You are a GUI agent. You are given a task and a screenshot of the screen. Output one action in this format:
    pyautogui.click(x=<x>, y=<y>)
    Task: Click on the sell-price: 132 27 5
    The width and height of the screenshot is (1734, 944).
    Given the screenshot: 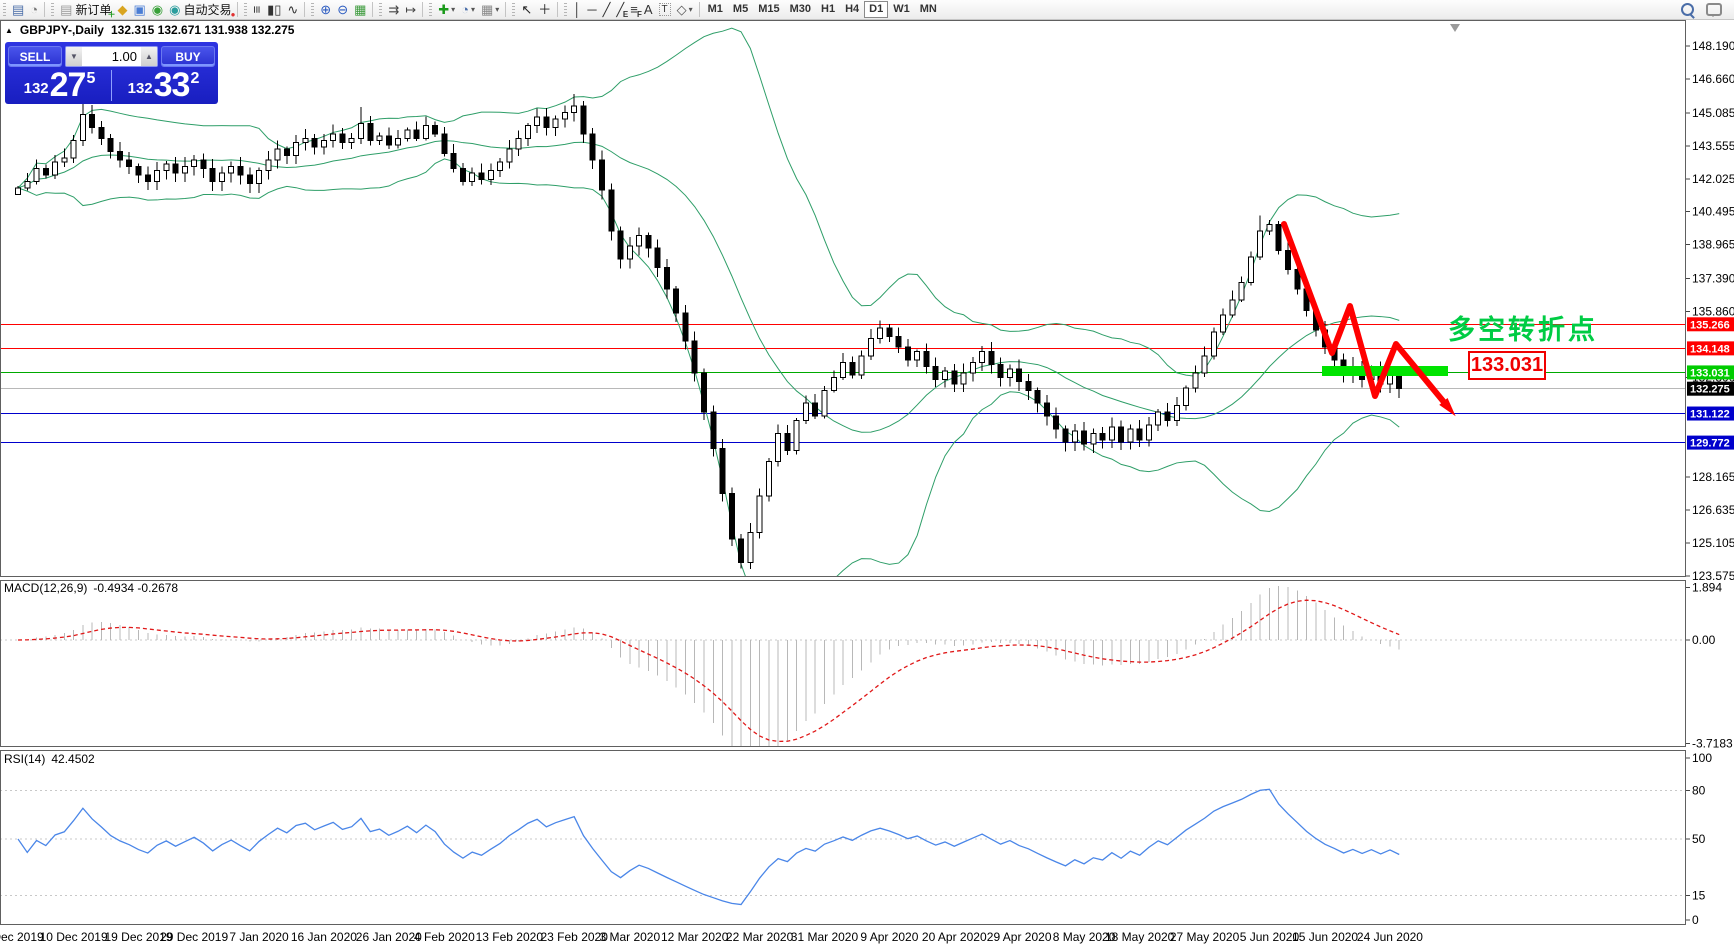 What is the action you would take?
    pyautogui.click(x=59, y=85)
    